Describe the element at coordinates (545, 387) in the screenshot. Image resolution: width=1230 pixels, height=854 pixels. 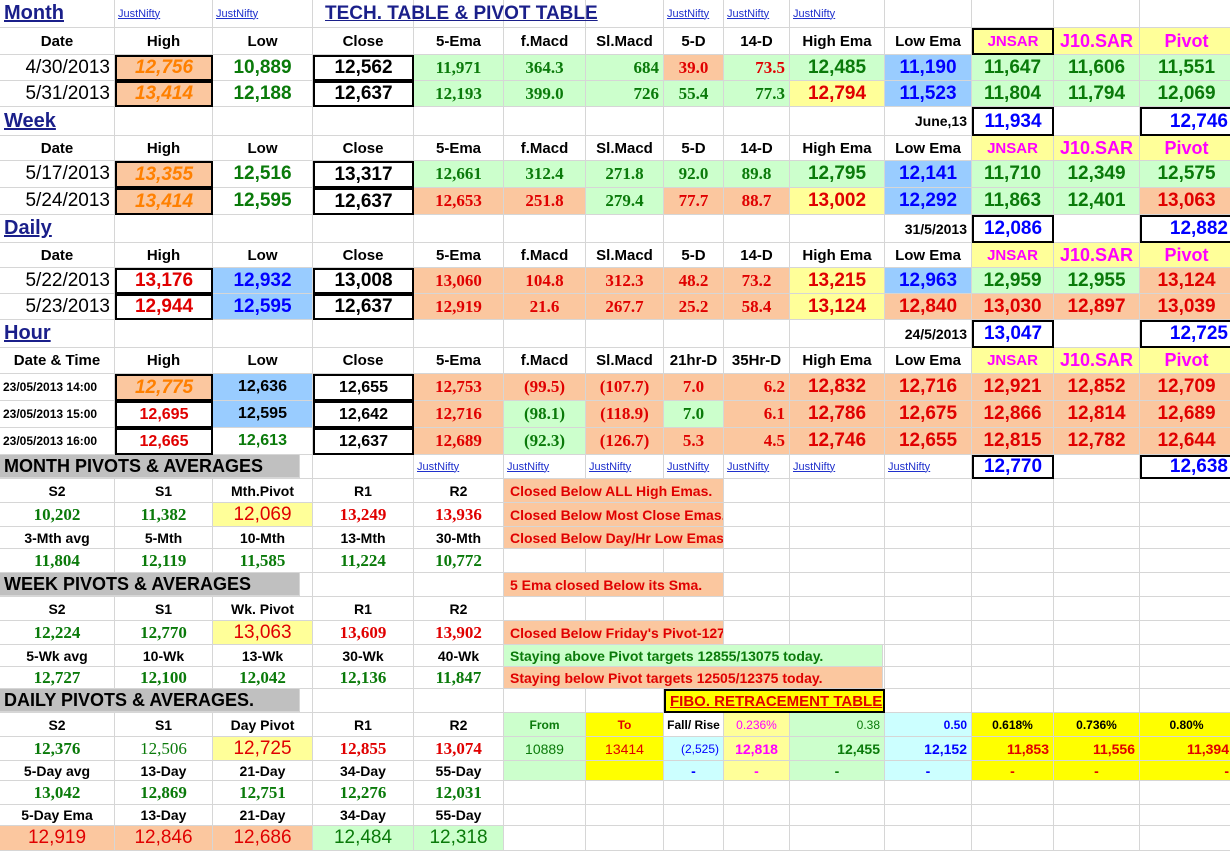
I see `sheet-cell: (99.5)` at that location.